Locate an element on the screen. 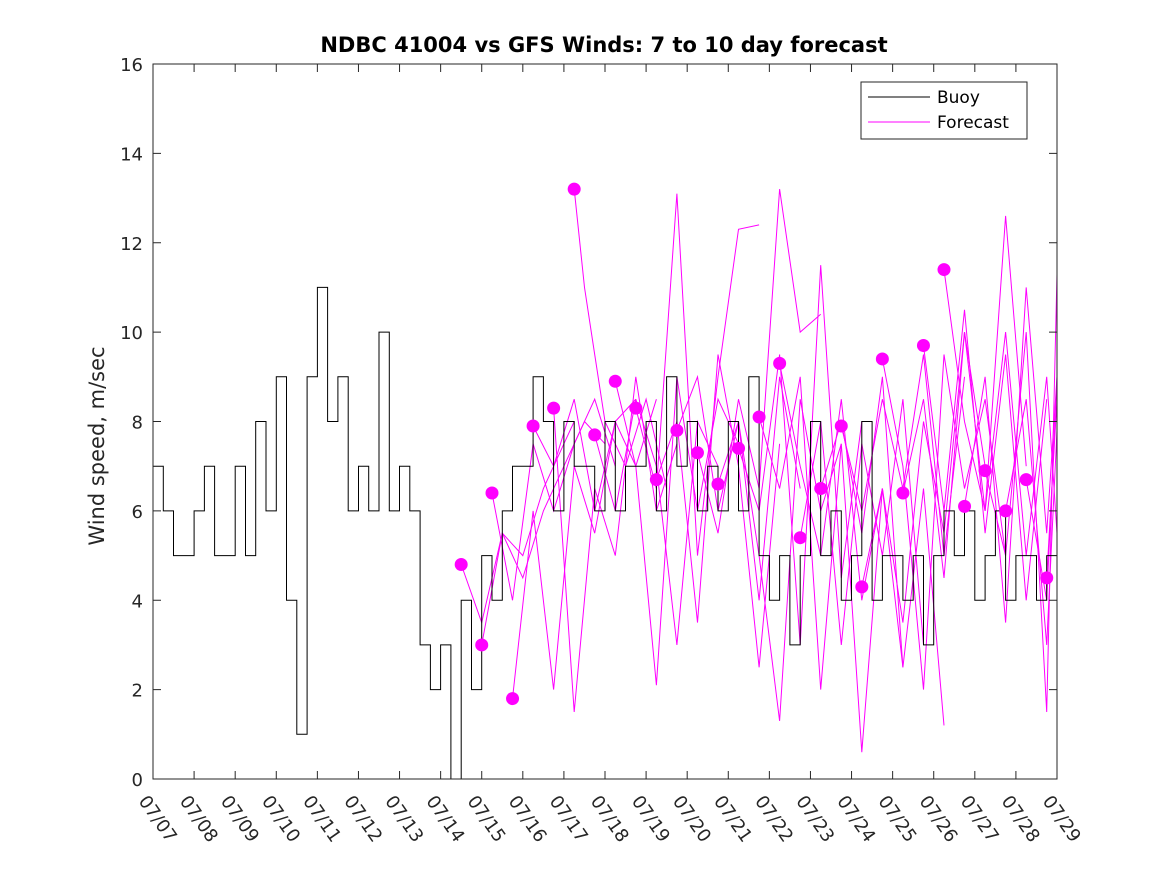  x-tick-label: 07/26 is located at coordinates (938, 819).